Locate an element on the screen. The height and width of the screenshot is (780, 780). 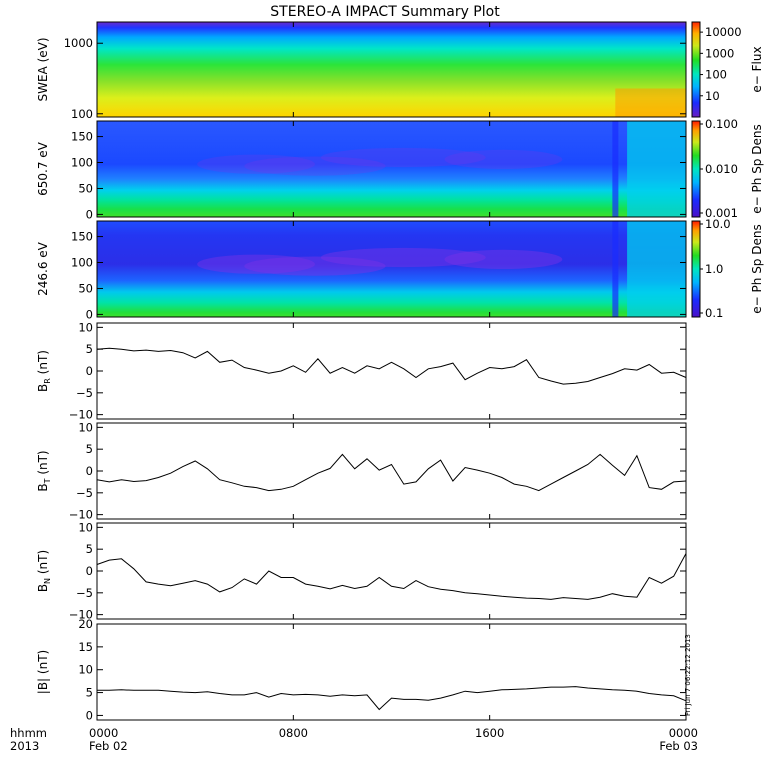
panel-bmag: 20 15 10 5 0 |B| (nT) is located at coordinates (361, 669).